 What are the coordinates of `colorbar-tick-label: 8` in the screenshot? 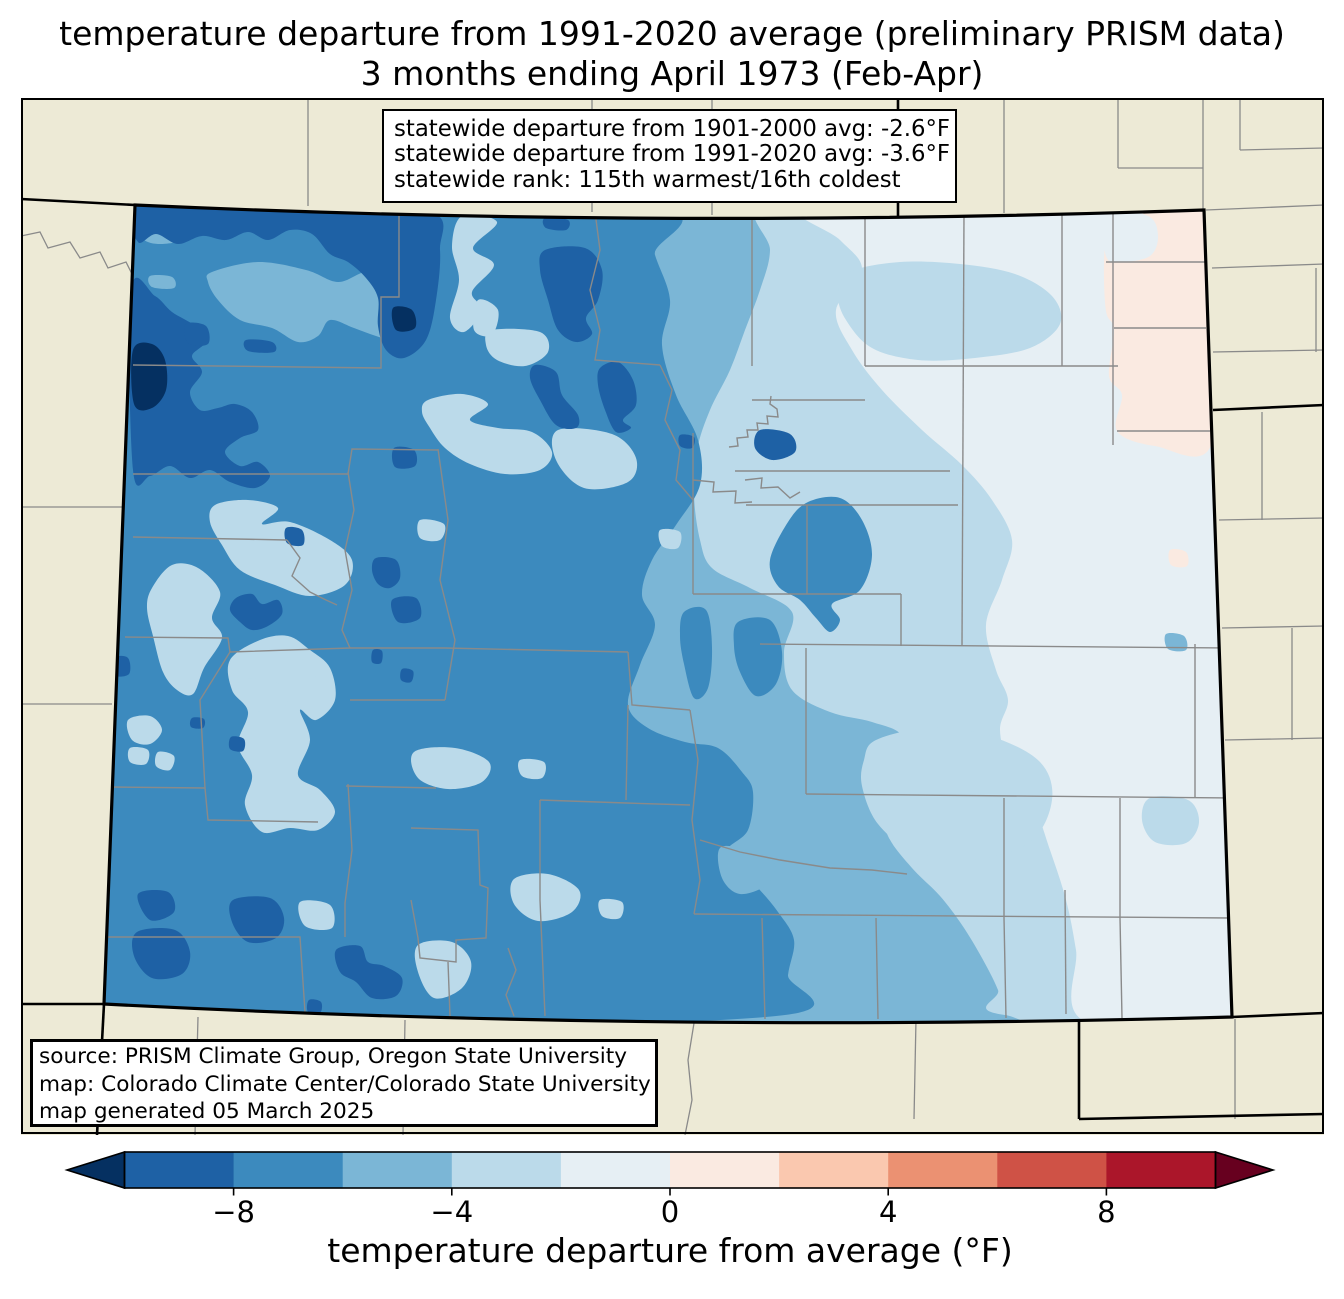 It's located at (1106, 1212).